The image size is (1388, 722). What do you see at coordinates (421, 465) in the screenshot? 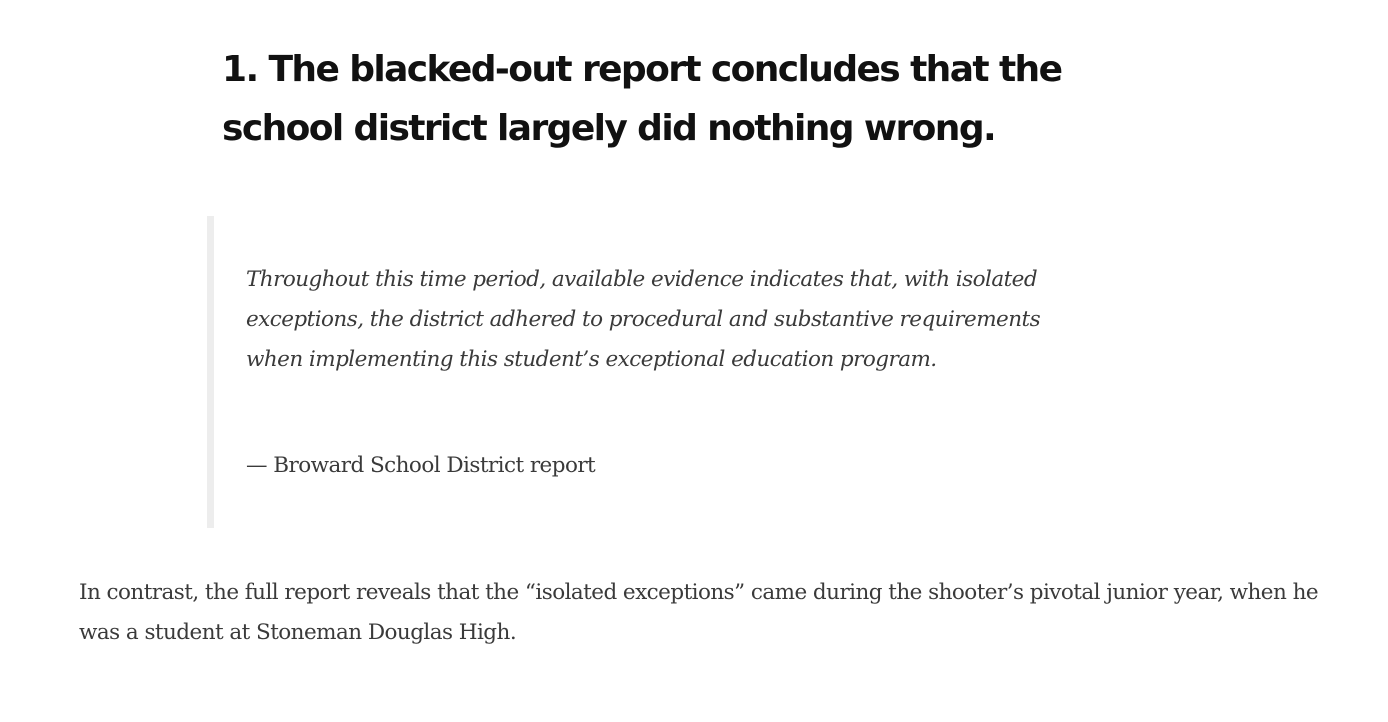
I see `quote-attribution: — Broward School District report` at bounding box center [421, 465].